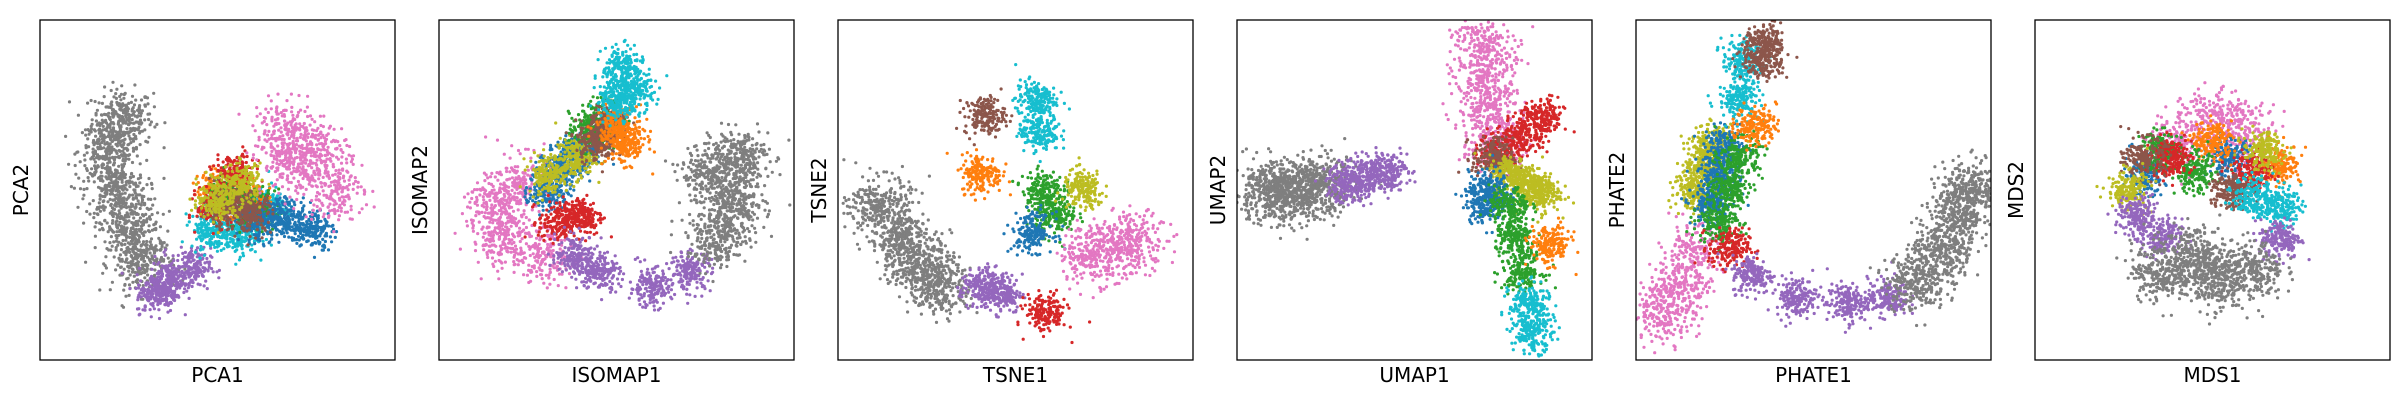  Describe the element at coordinates (220, 200) in the screenshot. I see `scatter-points` at that location.